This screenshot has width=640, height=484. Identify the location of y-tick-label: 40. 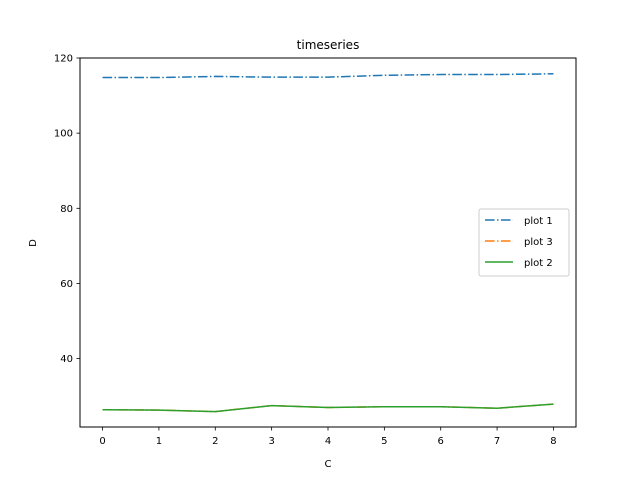
(66, 359).